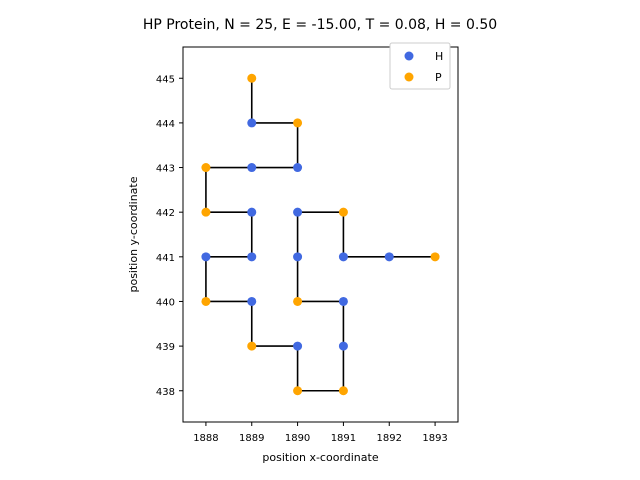 The image size is (640, 480). I want to click on y-axis-label: position y-coordinate, so click(133, 234).